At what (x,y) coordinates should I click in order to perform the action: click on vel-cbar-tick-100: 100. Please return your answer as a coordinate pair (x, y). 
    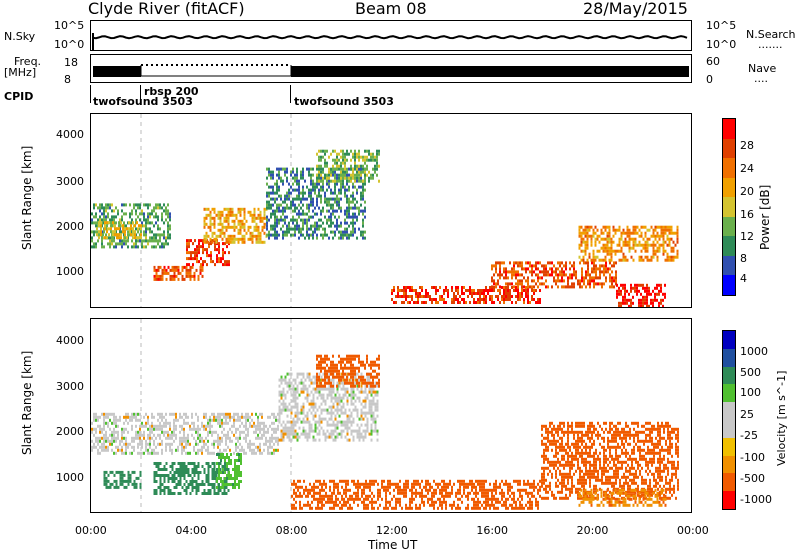
    Looking at the image, I should click on (750, 392).